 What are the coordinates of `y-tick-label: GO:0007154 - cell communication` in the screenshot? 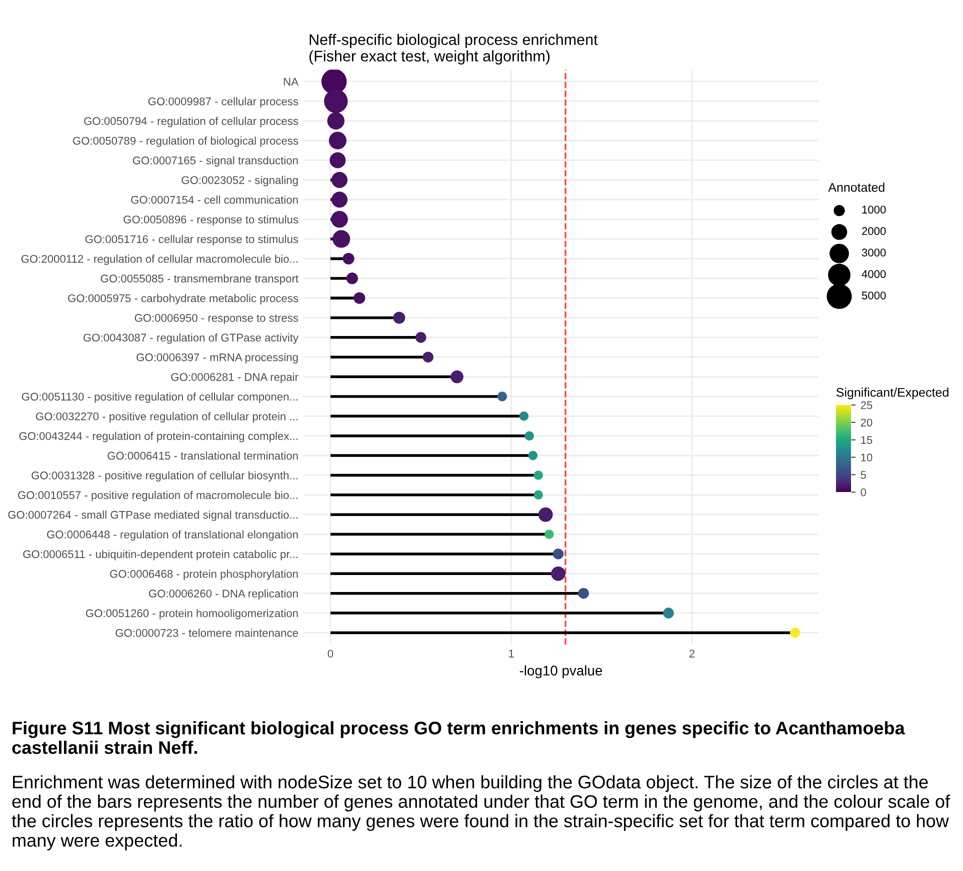 It's located at (214, 200).